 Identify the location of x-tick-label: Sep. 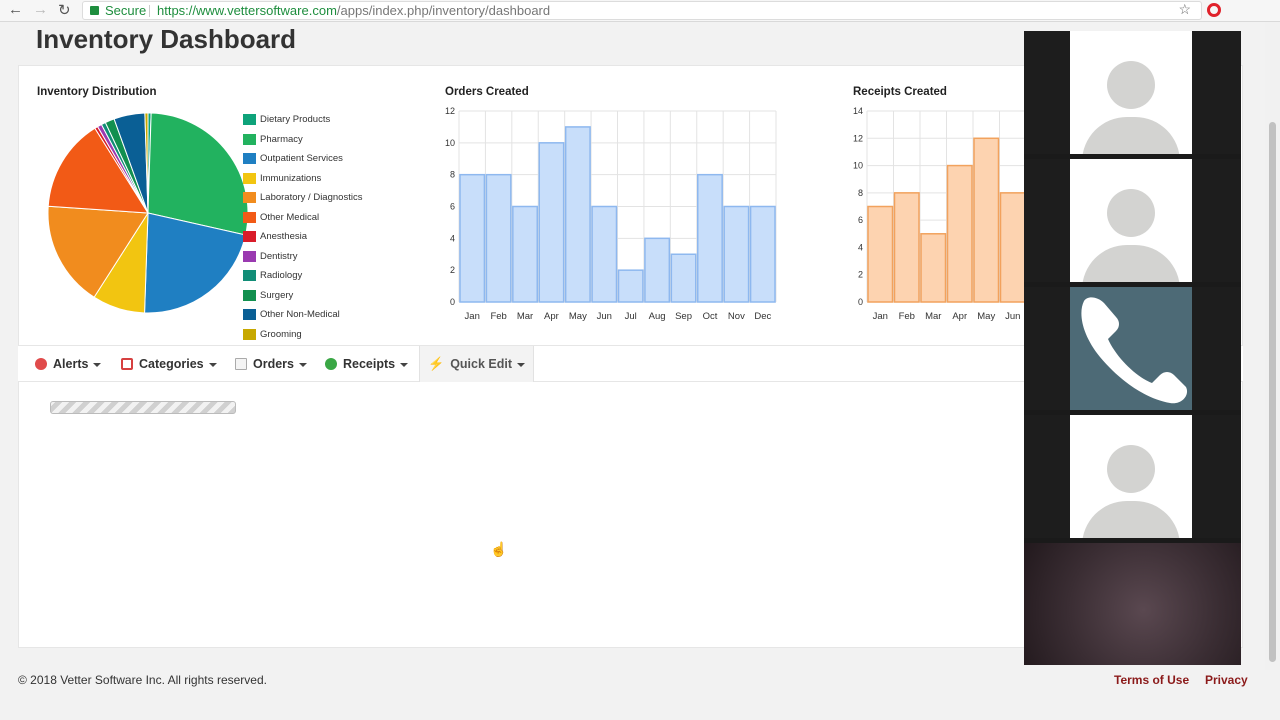
(683, 316).